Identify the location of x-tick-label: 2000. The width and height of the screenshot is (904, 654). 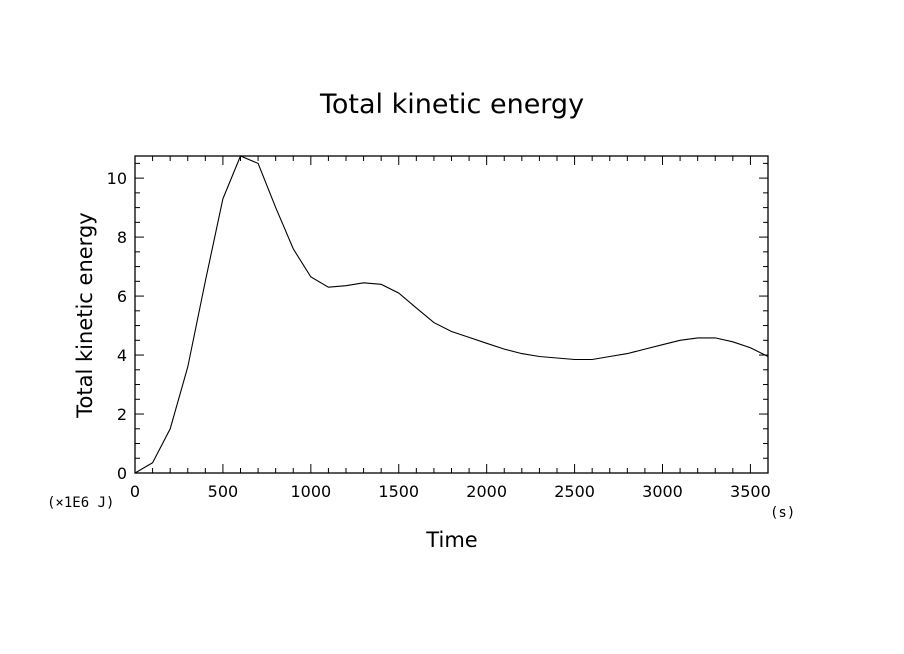
(486, 491).